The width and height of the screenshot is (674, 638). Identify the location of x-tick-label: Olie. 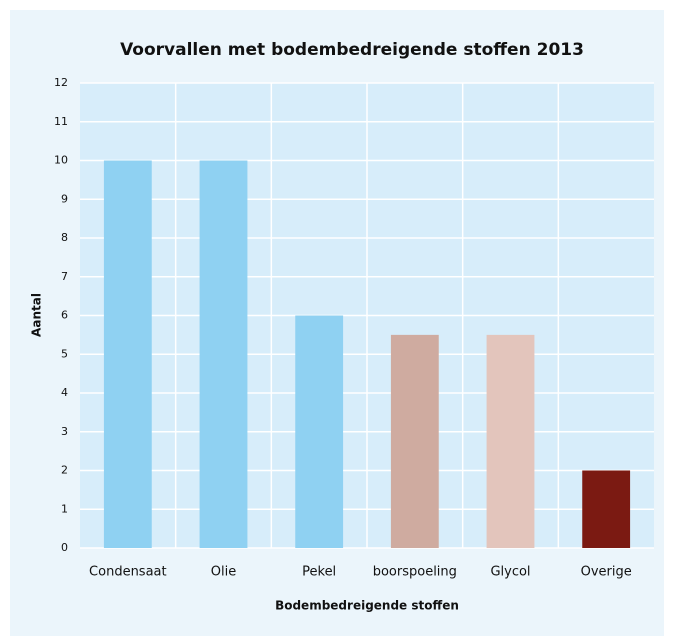
(223, 572).